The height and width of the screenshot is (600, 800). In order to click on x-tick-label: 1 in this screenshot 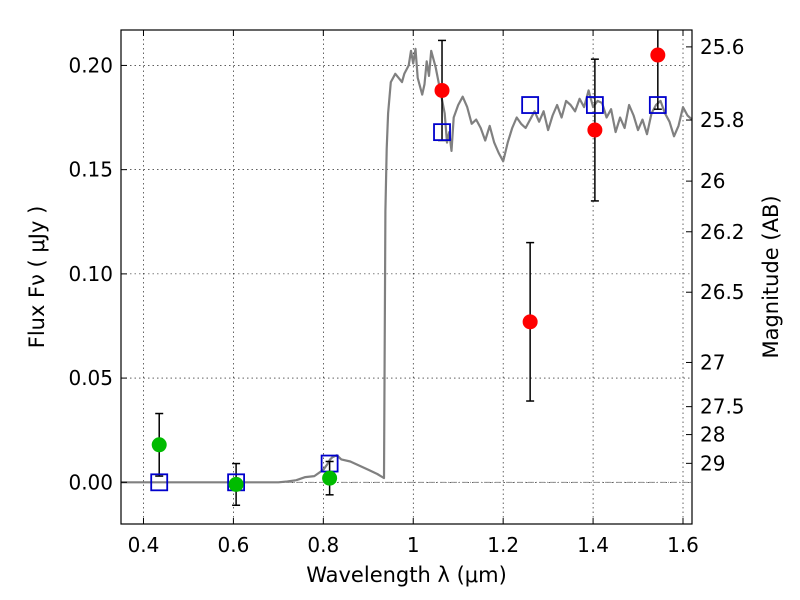, I will do `click(413, 545)`.